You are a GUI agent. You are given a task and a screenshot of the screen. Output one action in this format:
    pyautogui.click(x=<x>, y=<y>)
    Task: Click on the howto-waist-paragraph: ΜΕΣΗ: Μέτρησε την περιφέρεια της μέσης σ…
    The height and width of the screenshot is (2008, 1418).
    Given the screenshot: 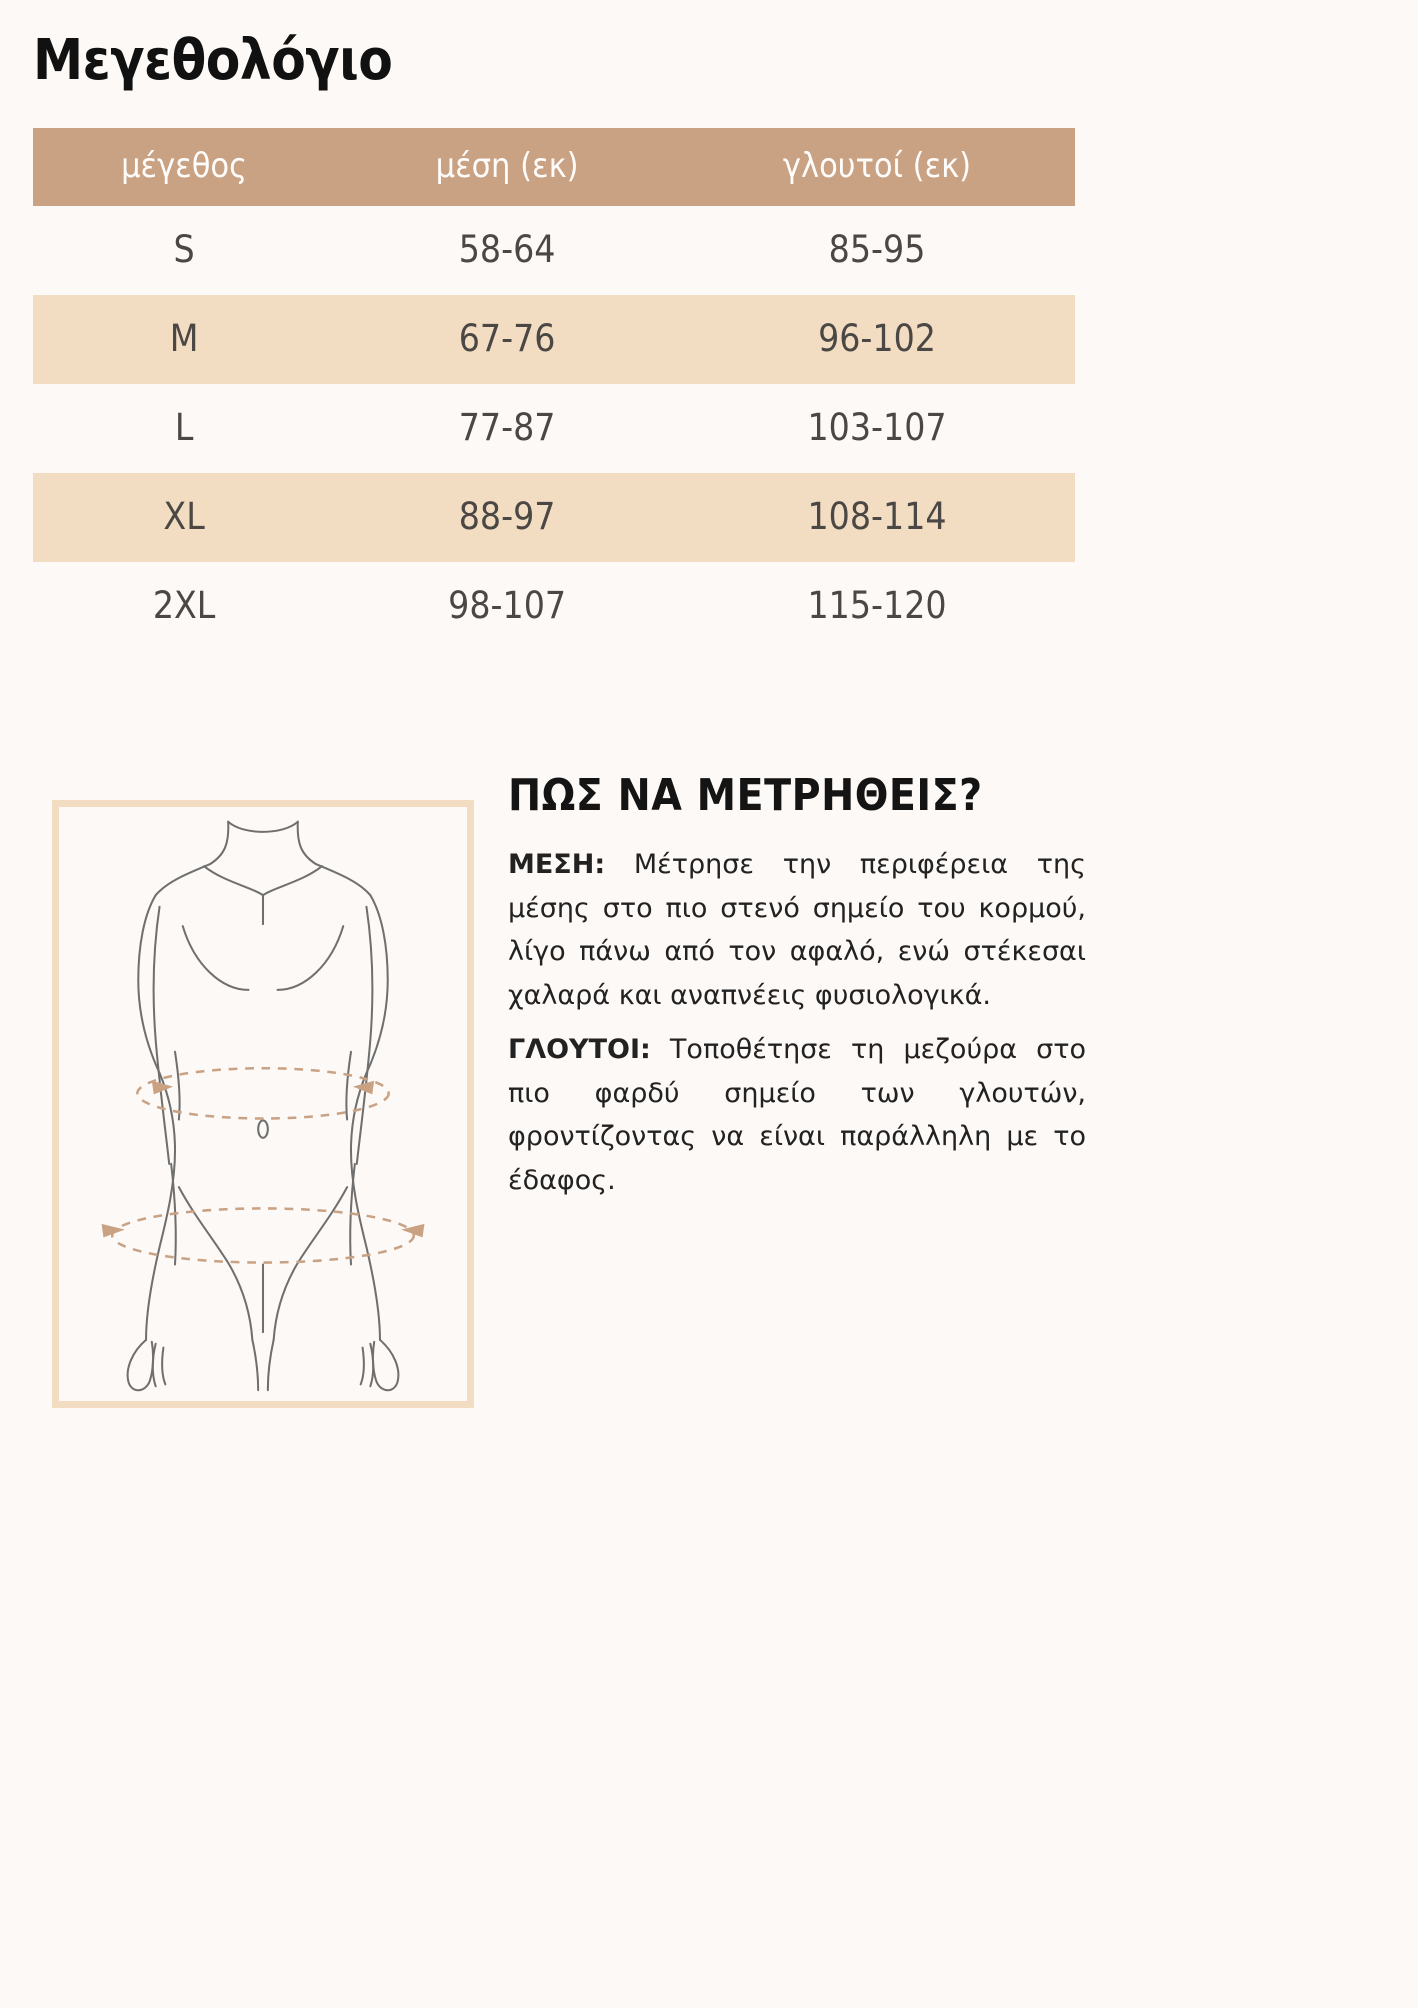 What is the action you would take?
    pyautogui.click(x=797, y=930)
    